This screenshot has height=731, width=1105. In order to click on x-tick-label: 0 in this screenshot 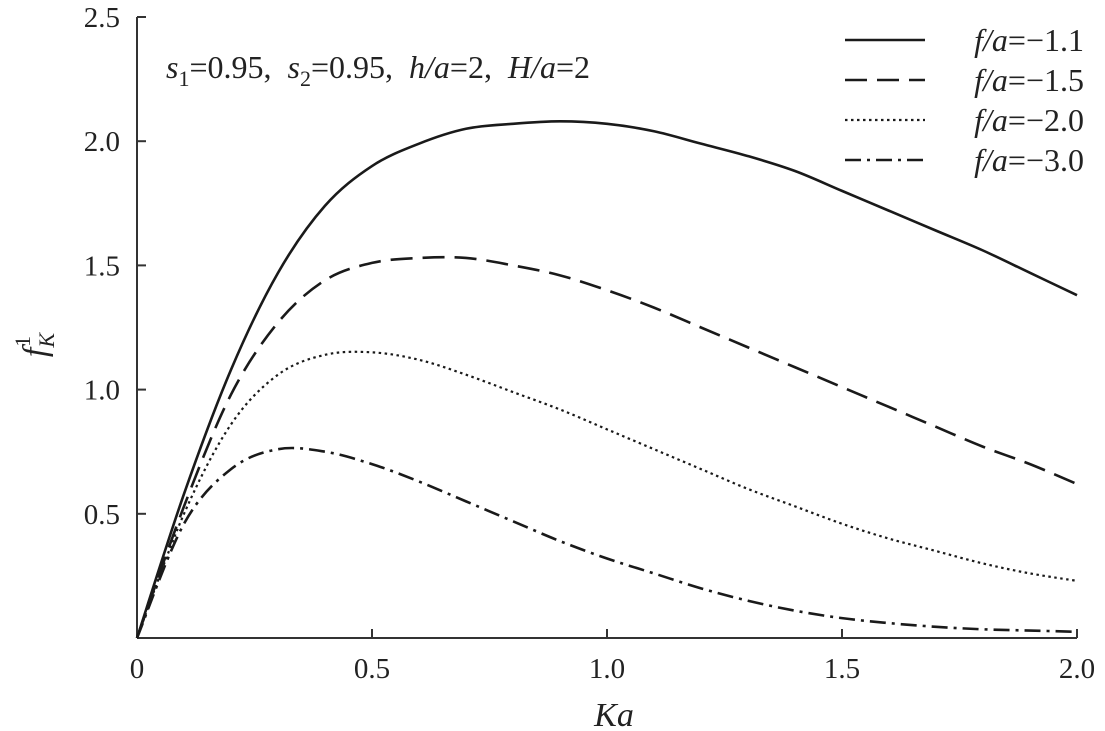, I will do `click(137, 669)`.